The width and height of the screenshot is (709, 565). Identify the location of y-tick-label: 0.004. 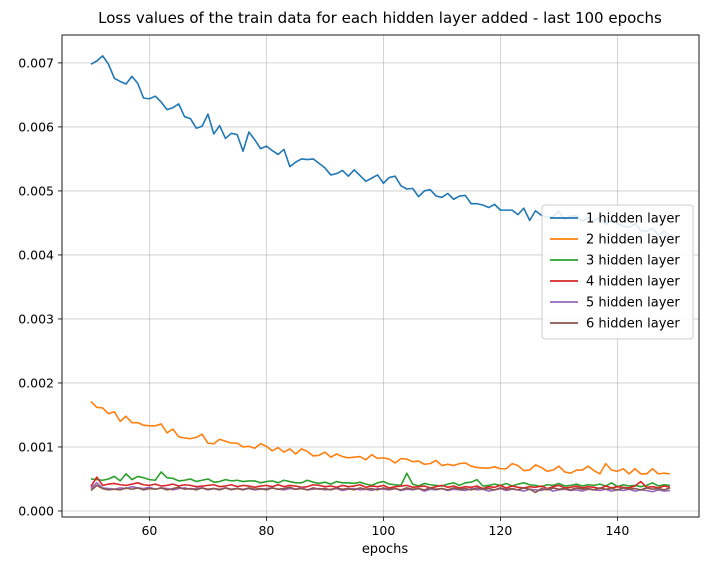
(36, 254).